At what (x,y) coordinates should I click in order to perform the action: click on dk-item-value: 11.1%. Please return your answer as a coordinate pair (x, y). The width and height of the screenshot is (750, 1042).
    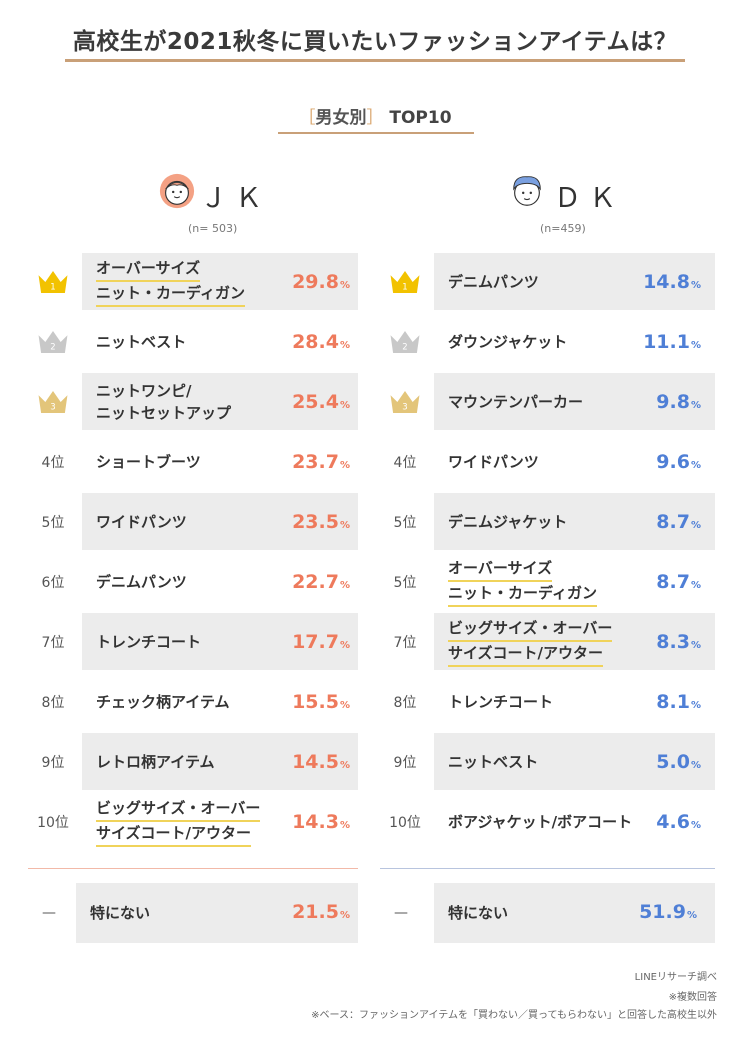
    Looking at the image, I should click on (672, 342).